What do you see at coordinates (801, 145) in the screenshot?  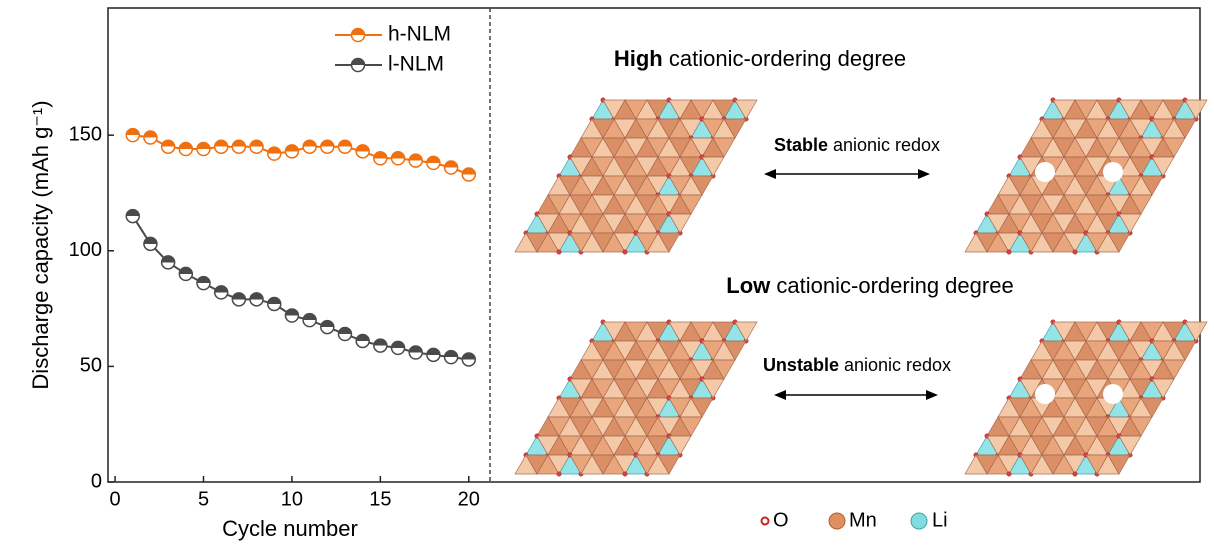 I see `arrow-bold: Stable` at bounding box center [801, 145].